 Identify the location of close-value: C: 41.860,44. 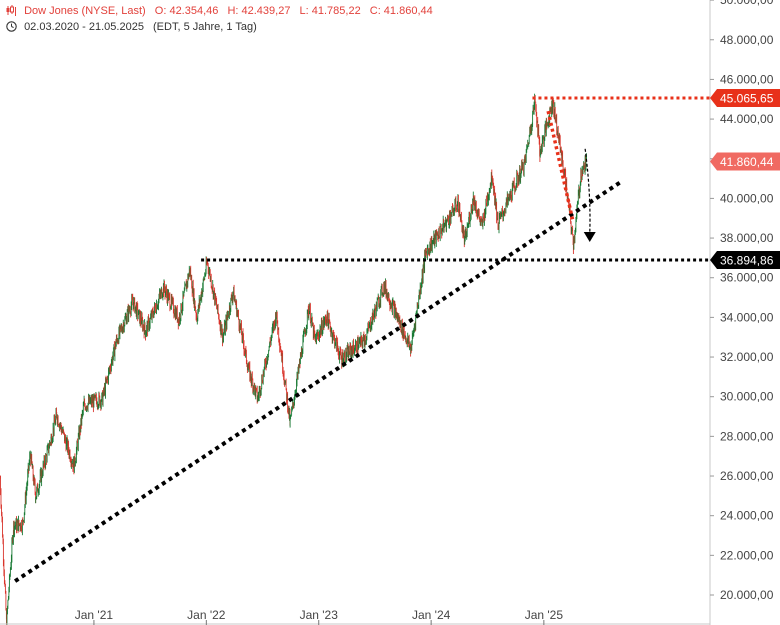
(401, 11).